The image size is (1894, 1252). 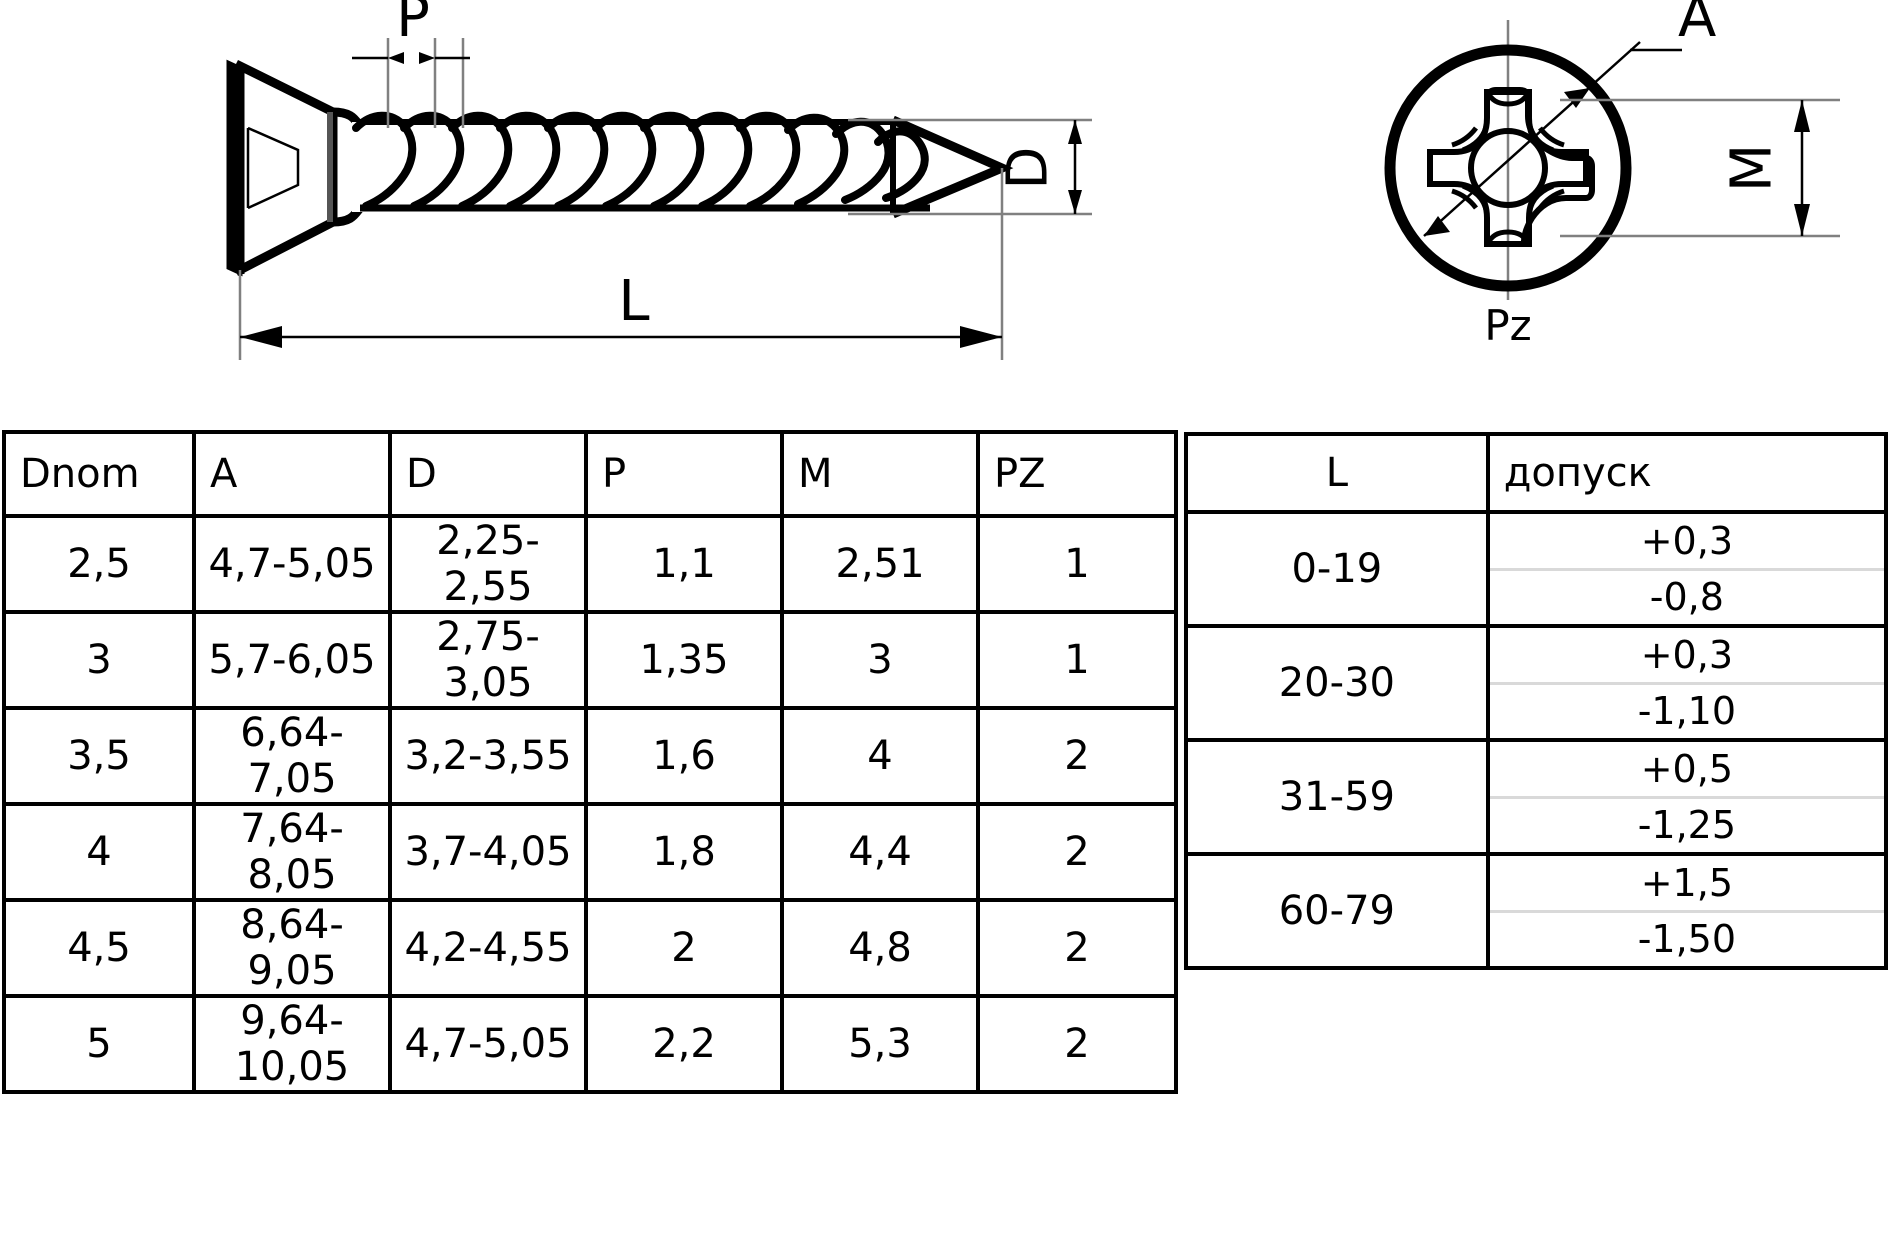 I want to click on cell-m: 4,8, so click(x=880, y=948).